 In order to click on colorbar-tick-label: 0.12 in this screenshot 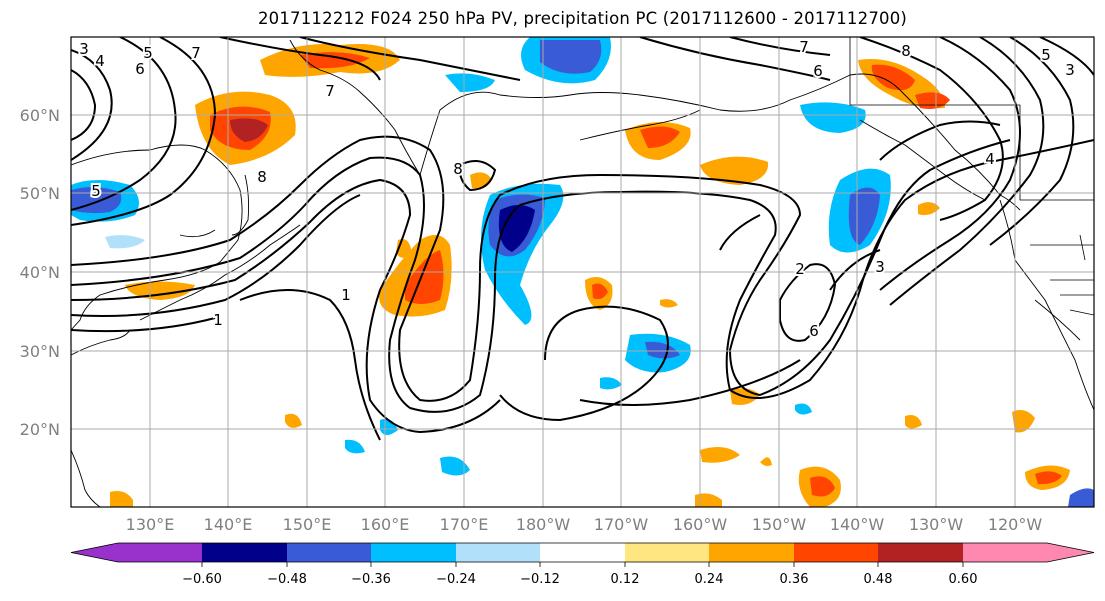, I will do `click(625, 579)`.